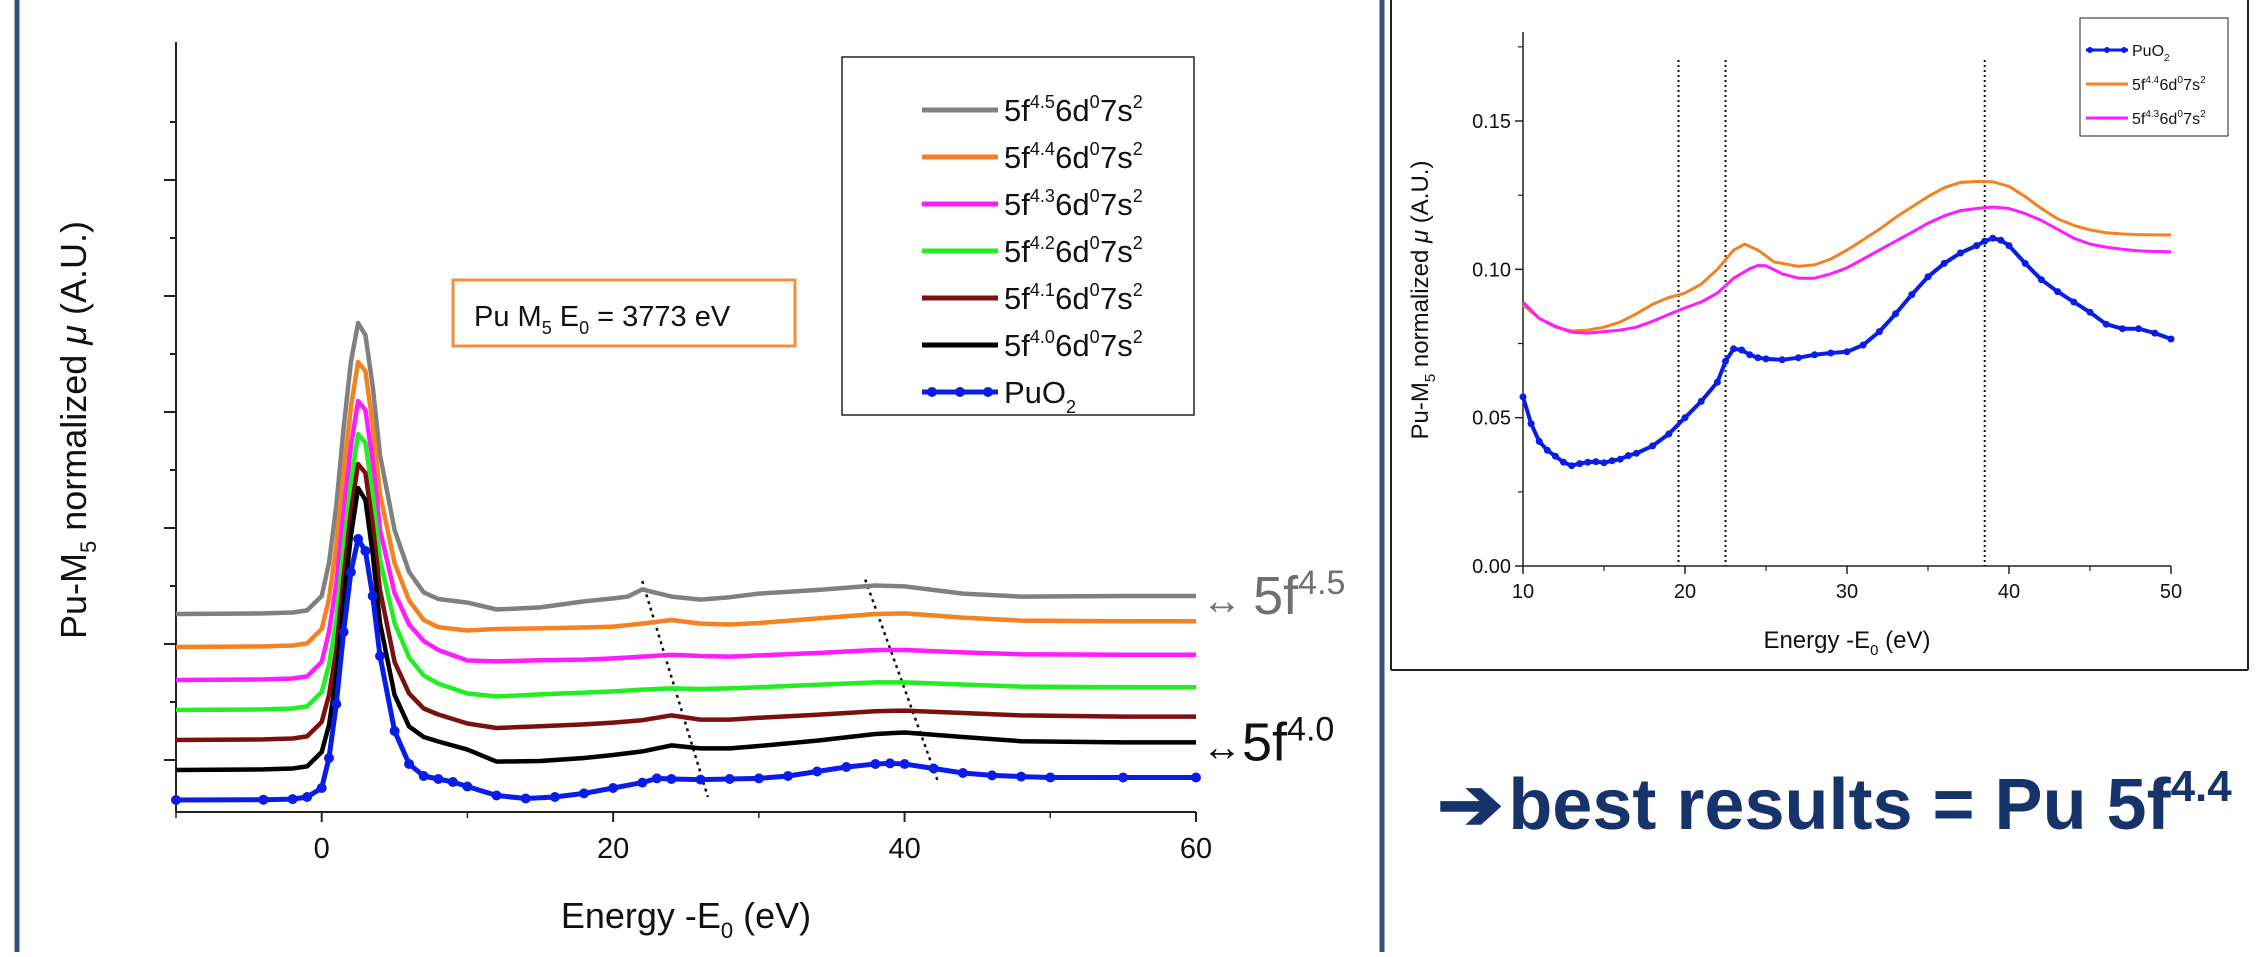  I want to click on left-x-axis-label: Energy -E0 (eV), so click(686, 919).